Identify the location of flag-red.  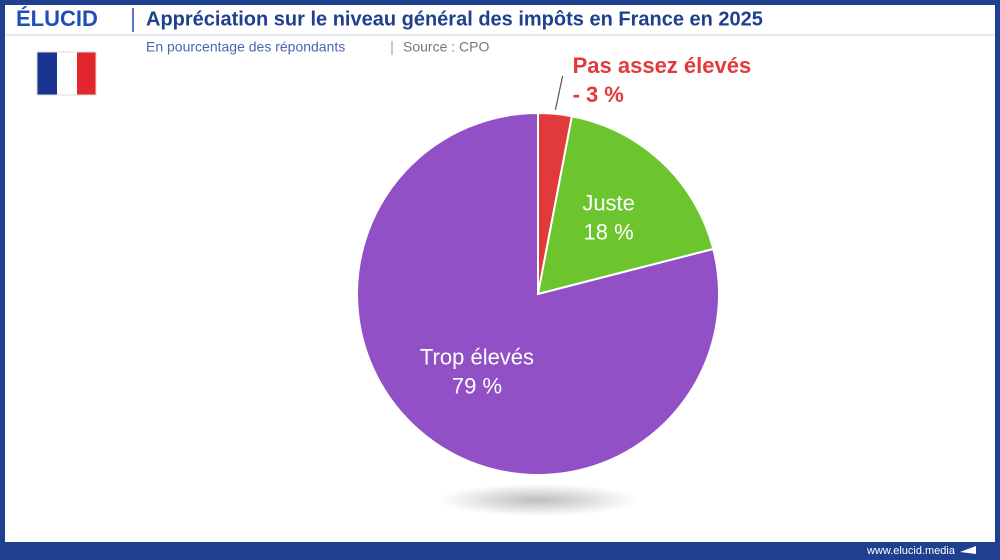
(86, 73).